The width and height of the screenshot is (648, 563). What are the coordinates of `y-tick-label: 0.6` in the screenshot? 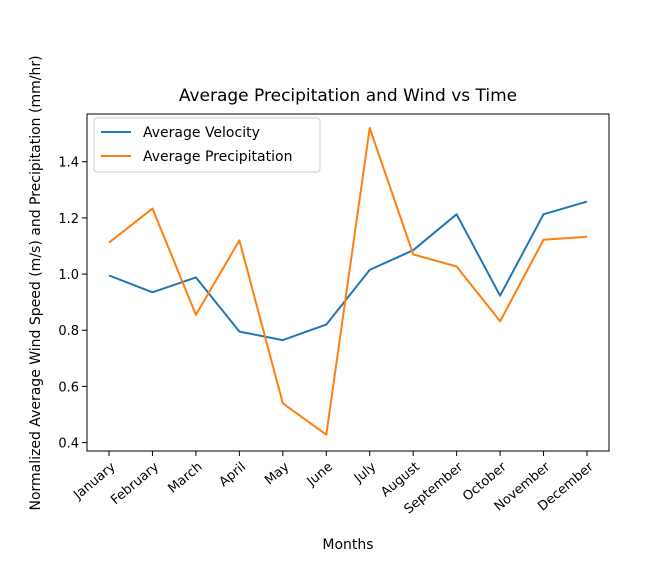 It's located at (68, 387).